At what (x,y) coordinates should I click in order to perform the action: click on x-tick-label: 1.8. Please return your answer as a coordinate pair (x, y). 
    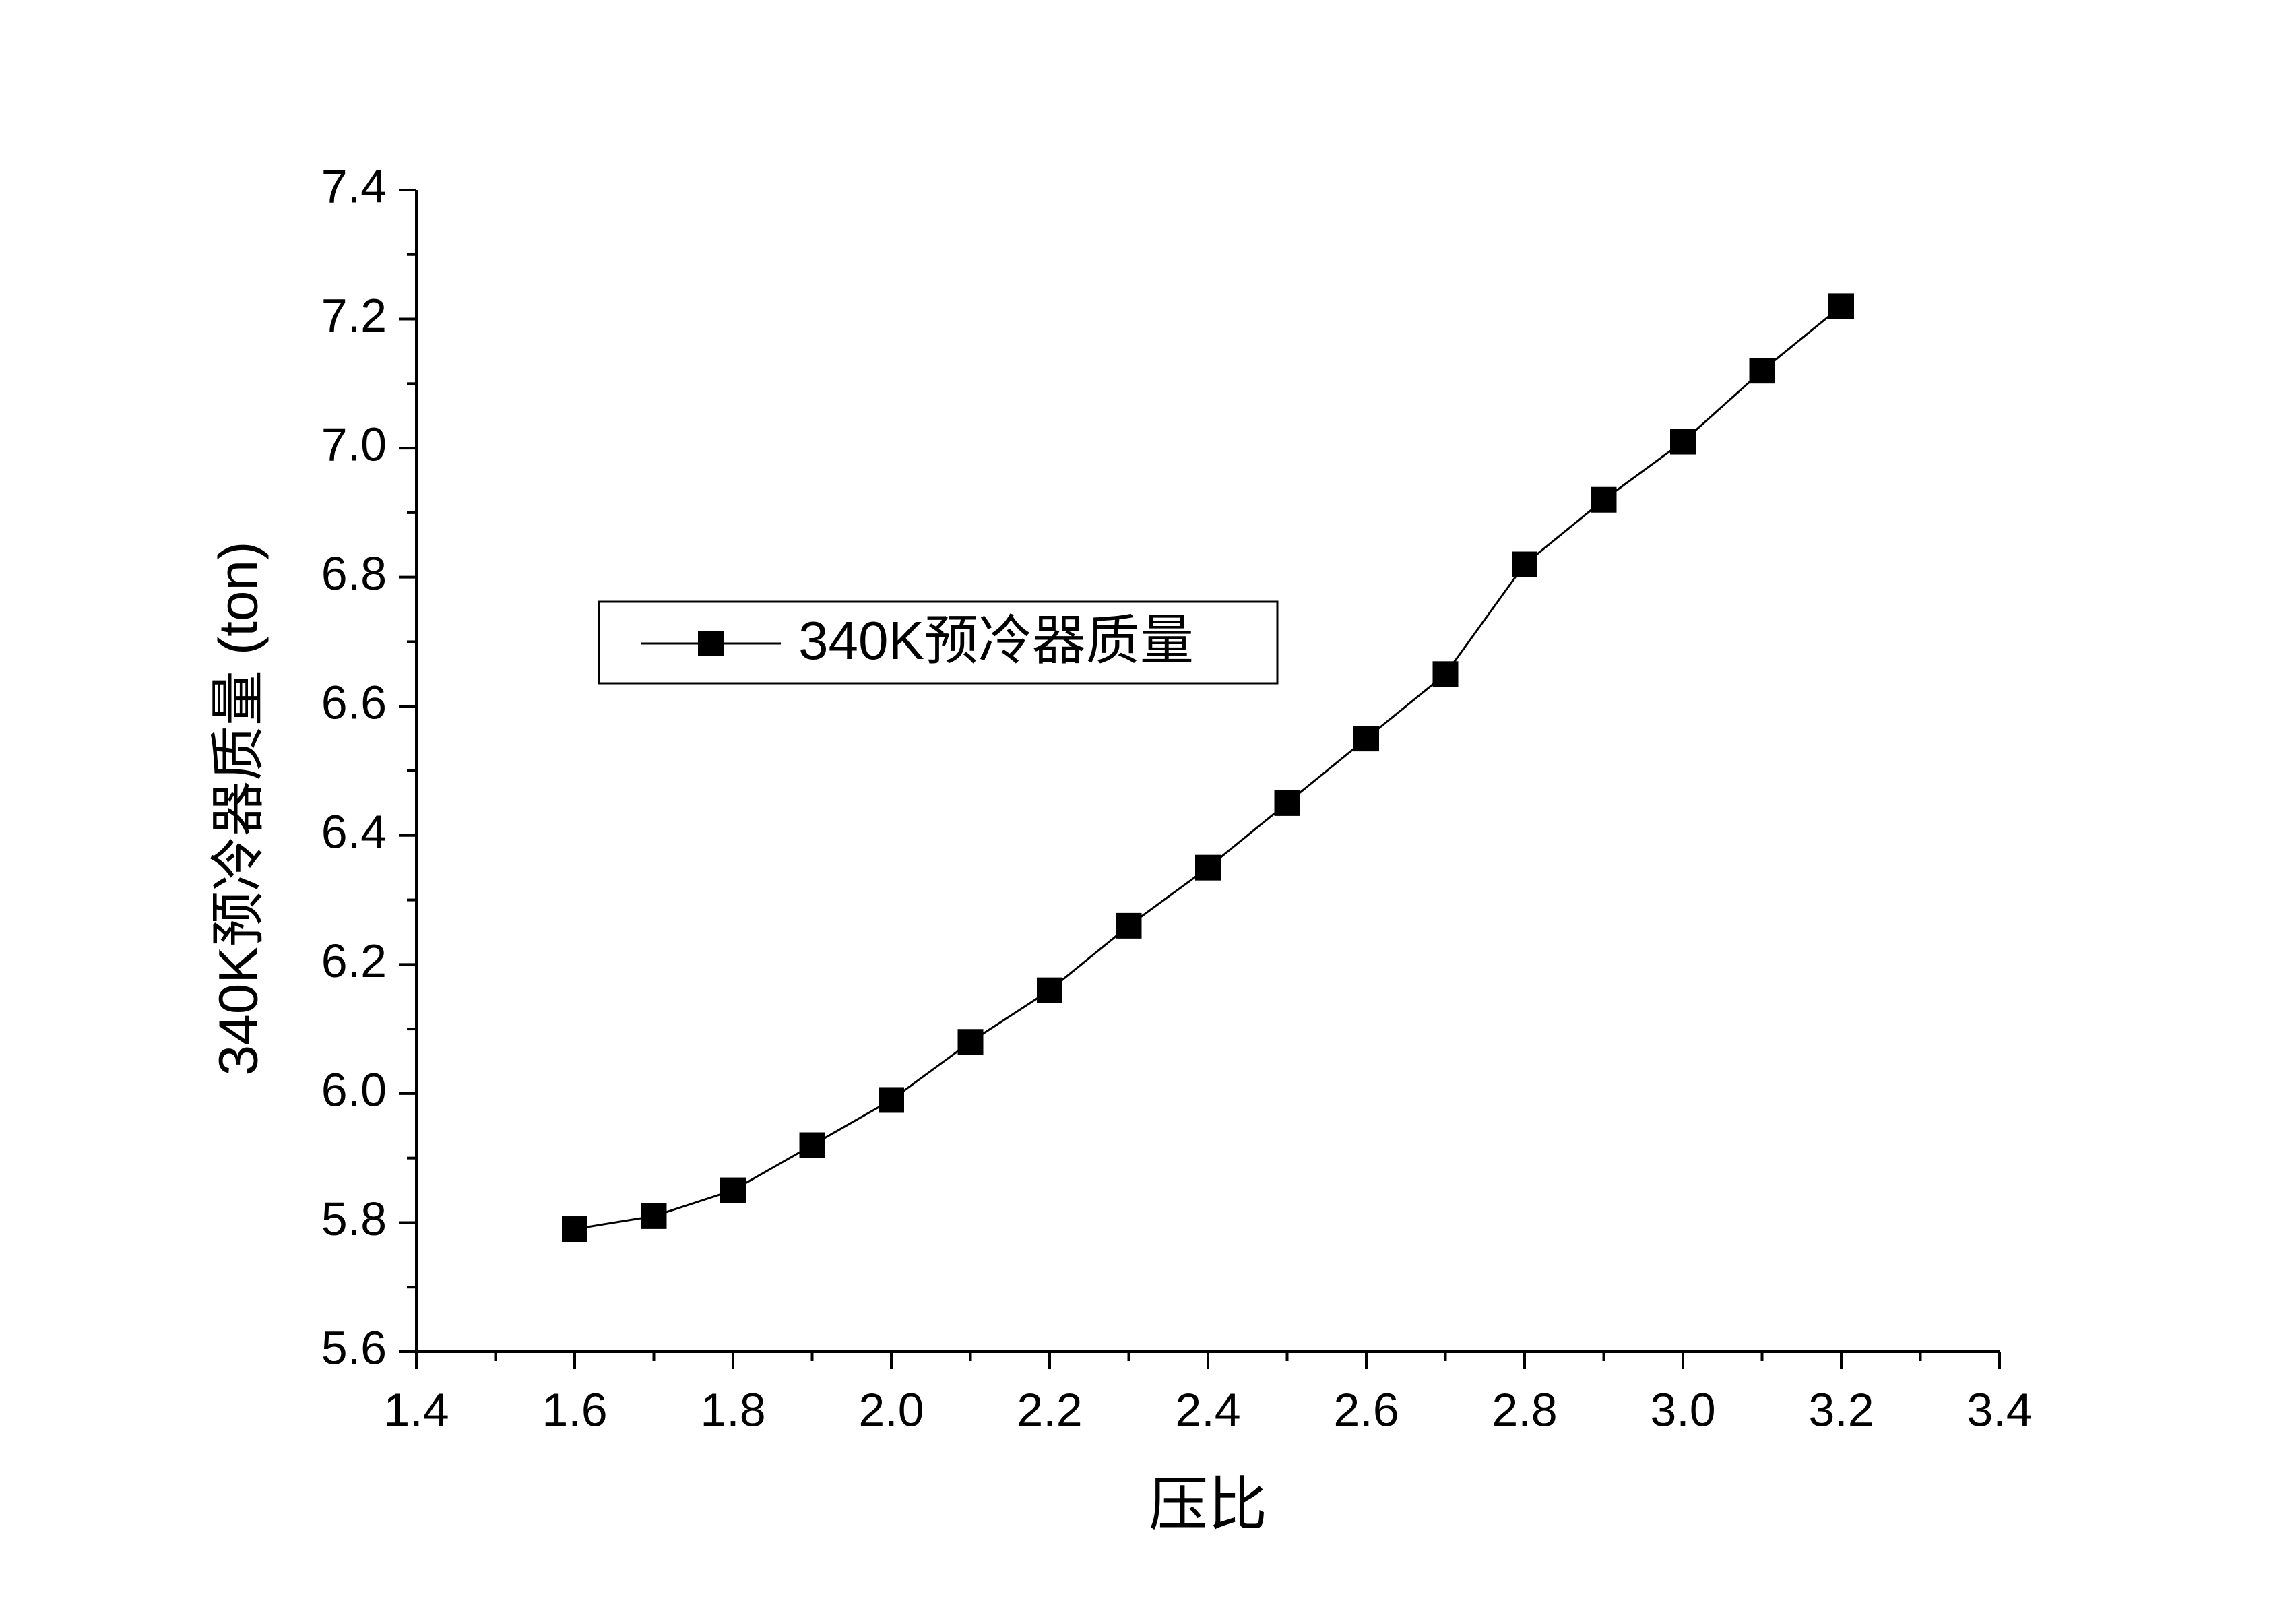
    Looking at the image, I should click on (732, 1409).